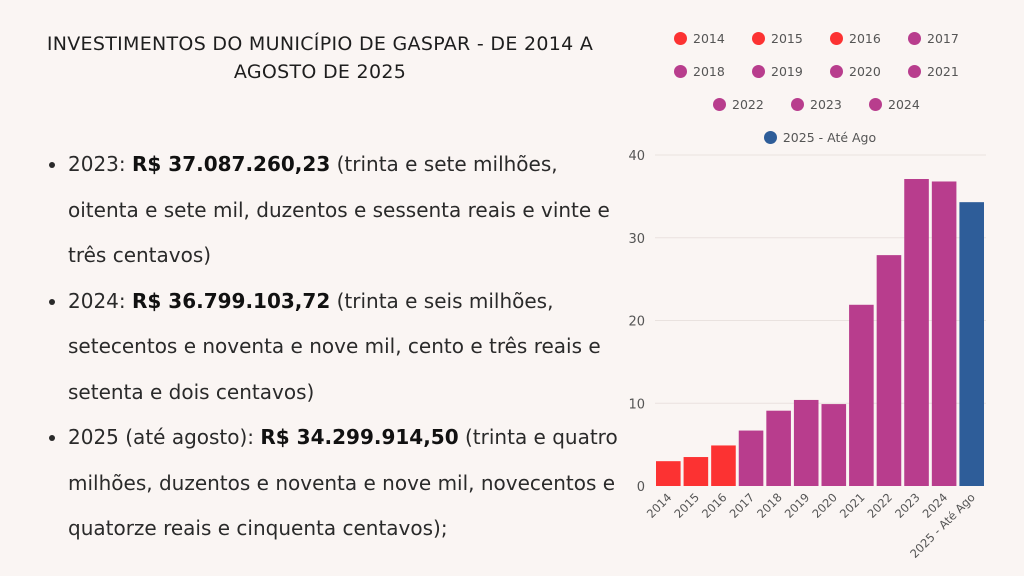 This screenshot has width=1024, height=576. I want to click on x-tick-label: 2019, so click(797, 505).